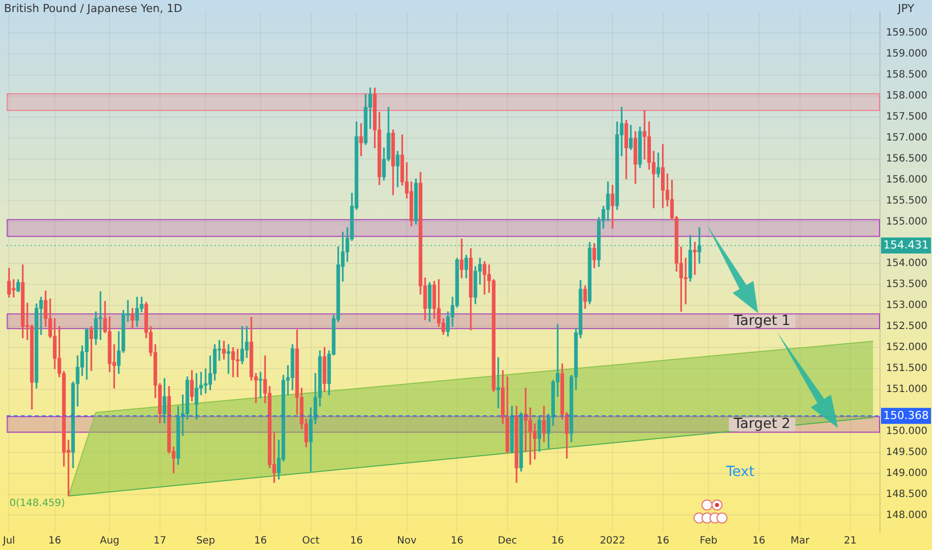 Image resolution: width=932 pixels, height=550 pixels. Describe the element at coordinates (907, 264) in the screenshot. I see `y-tick-label: 154.000` at that location.